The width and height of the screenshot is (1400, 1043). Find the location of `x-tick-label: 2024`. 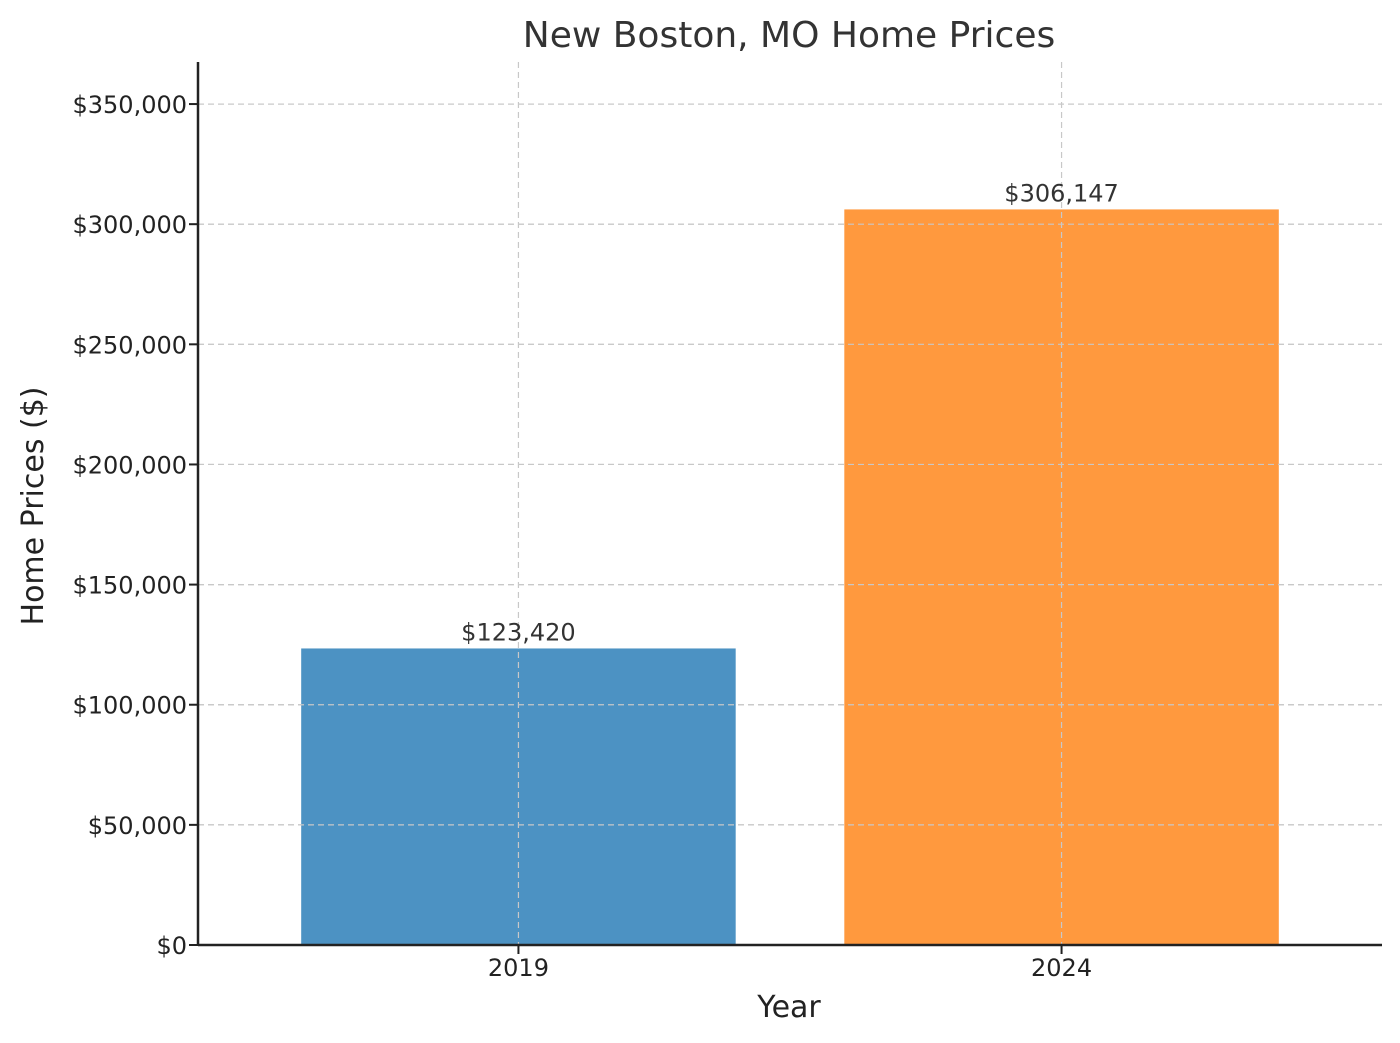

x-tick-label: 2024 is located at coordinates (1061, 968).